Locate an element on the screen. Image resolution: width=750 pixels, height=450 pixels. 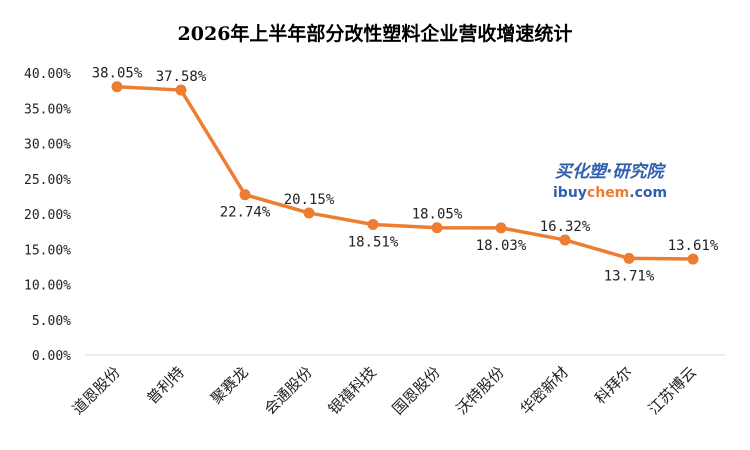
y-tick-label: 40.00% is located at coordinates (47, 74).